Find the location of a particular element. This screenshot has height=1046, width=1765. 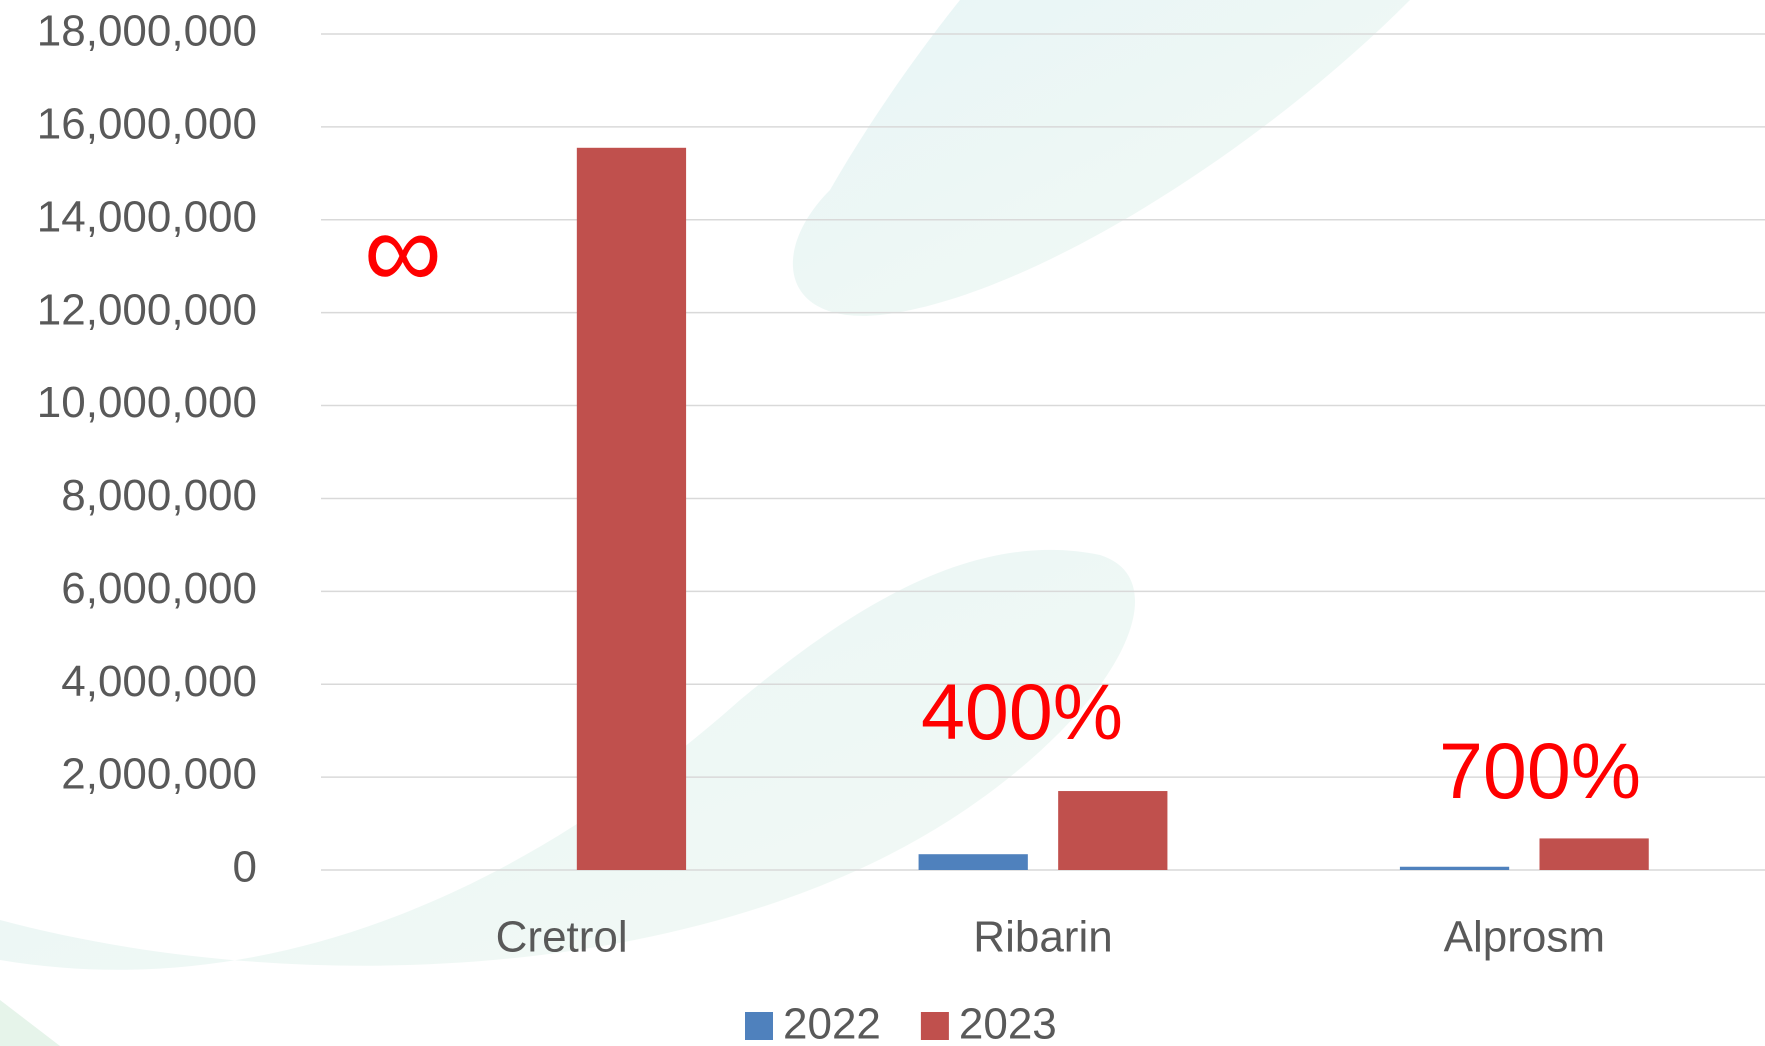

legend-label: 2022 is located at coordinates (832, 1023).